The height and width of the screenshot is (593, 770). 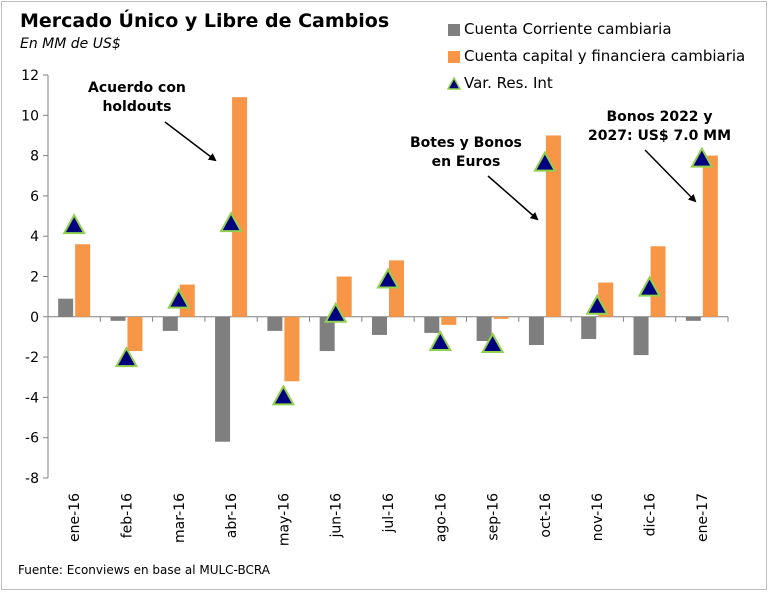 What do you see at coordinates (337, 516) in the screenshot?
I see `x-tick-label: jun-16` at bounding box center [337, 516].